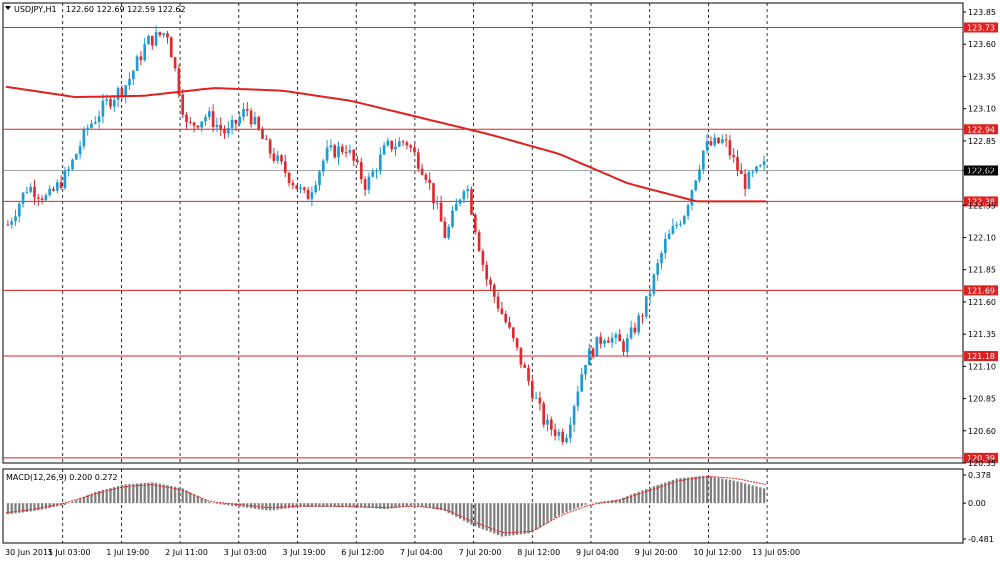 This screenshot has width=1000, height=561. What do you see at coordinates (8, 8) in the screenshot?
I see `symbol-dropdown-icon` at bounding box center [8, 8].